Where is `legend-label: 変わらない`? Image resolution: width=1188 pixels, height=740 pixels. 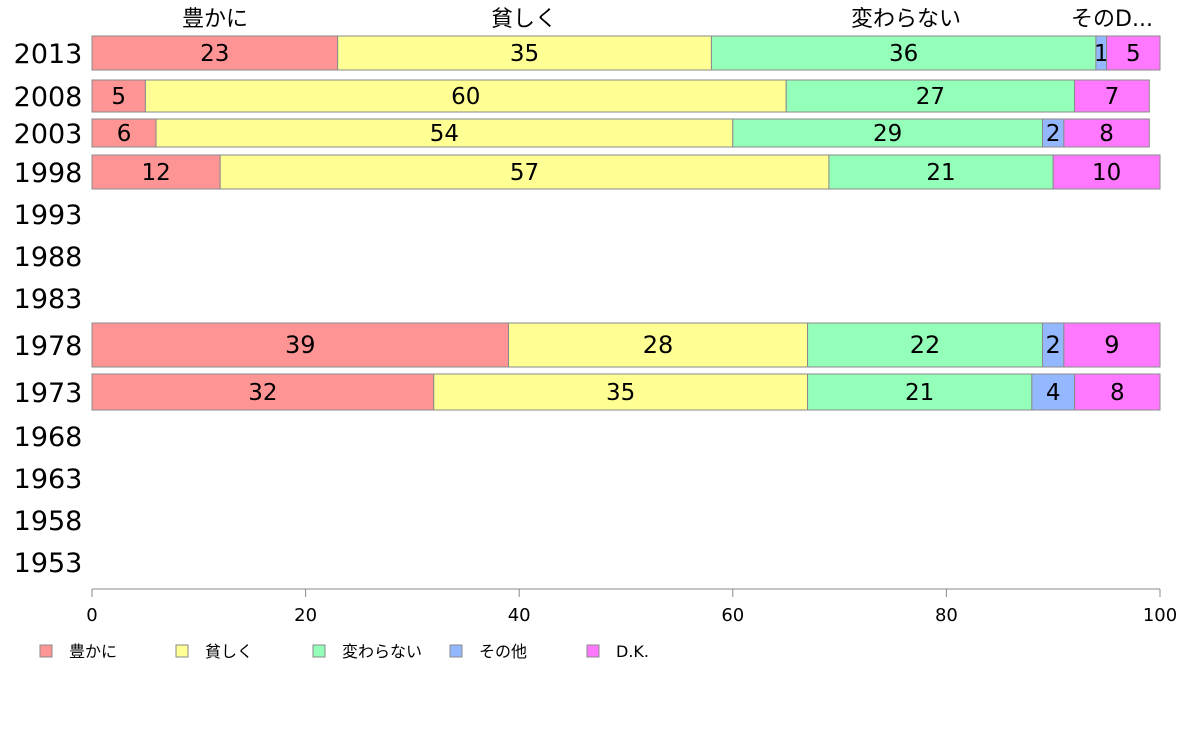
legend-label: 変わらない is located at coordinates (382, 651).